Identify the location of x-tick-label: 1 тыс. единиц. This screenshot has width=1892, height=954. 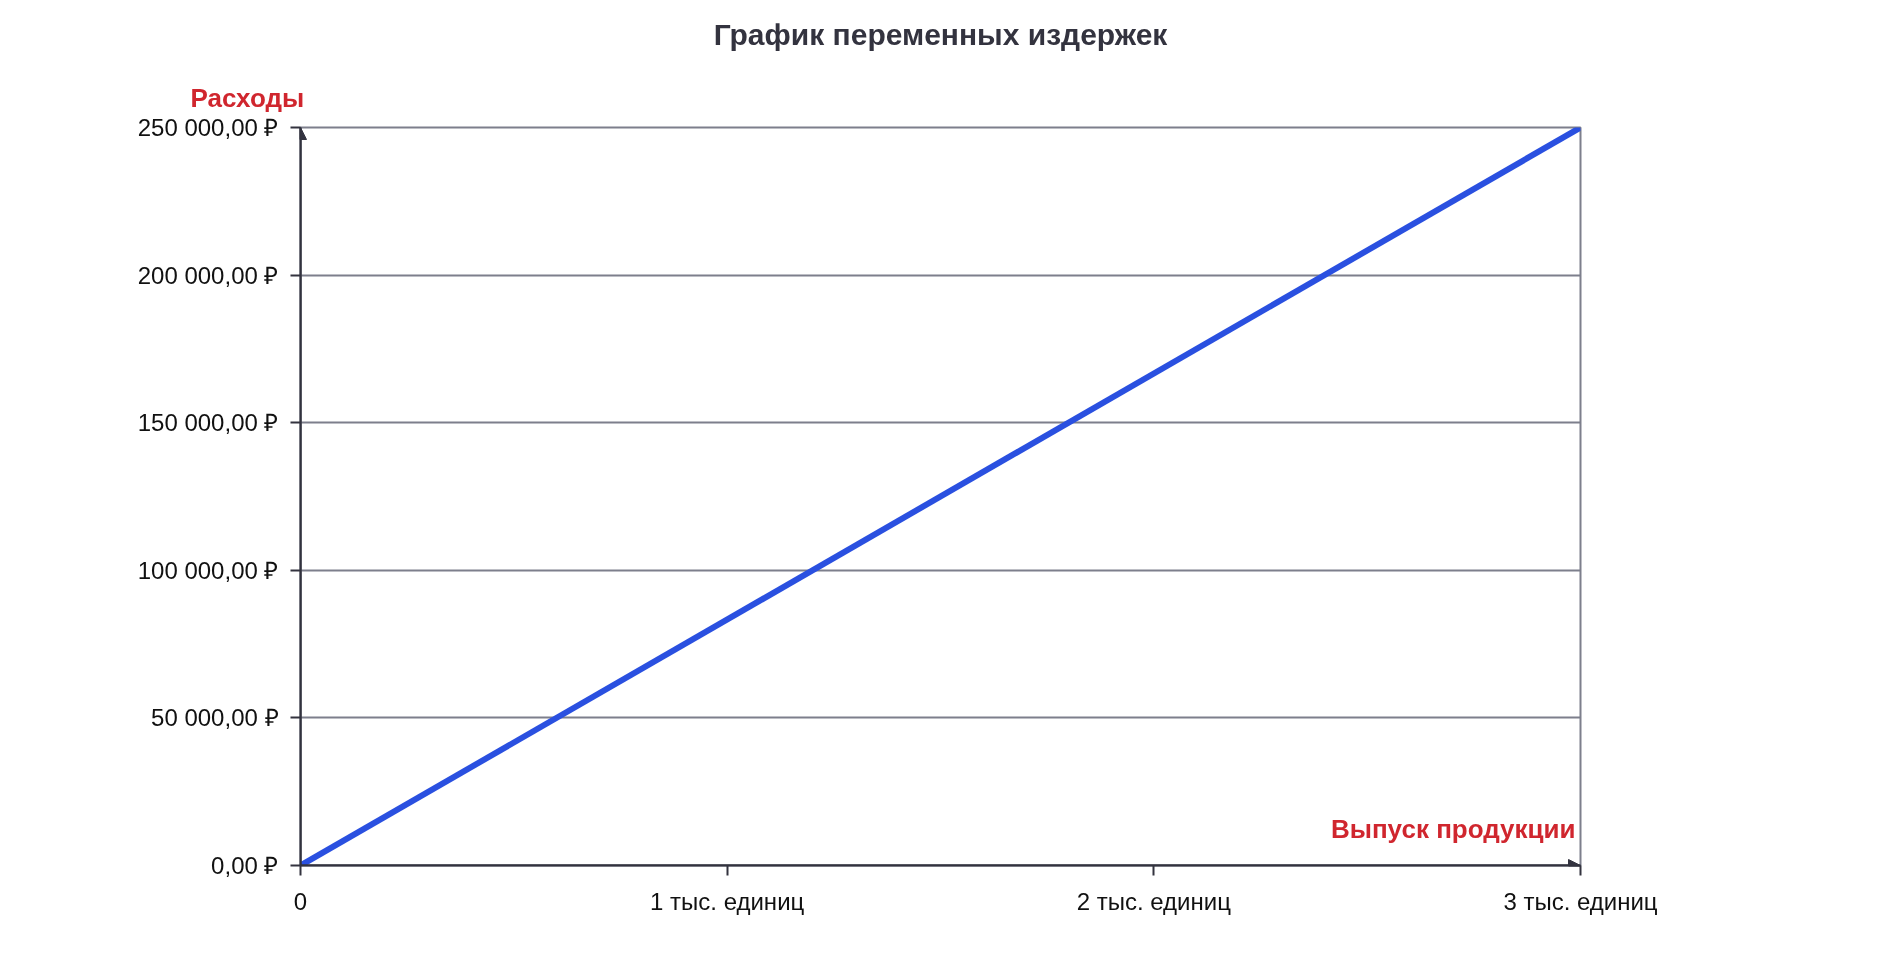
(727, 901).